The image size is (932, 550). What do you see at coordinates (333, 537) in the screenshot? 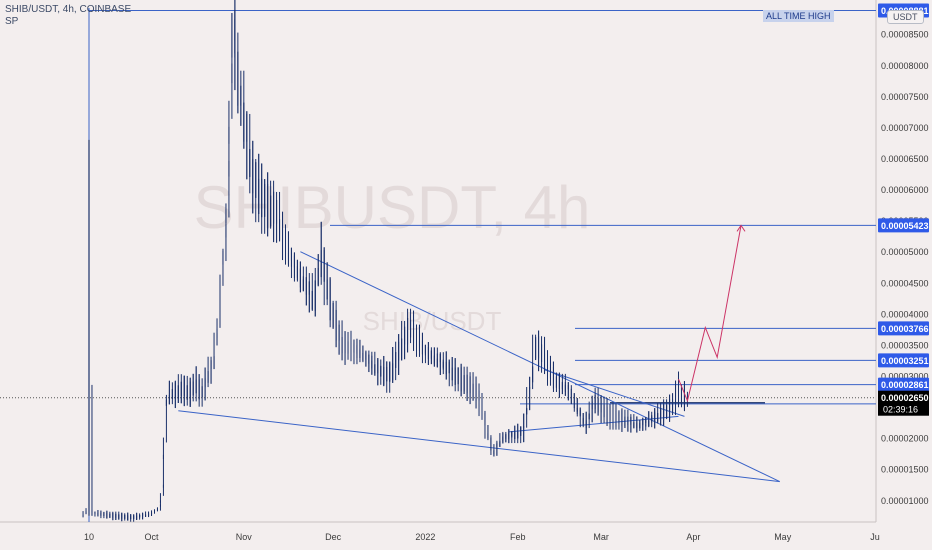
I see `x-tick-label: Dec` at bounding box center [333, 537].